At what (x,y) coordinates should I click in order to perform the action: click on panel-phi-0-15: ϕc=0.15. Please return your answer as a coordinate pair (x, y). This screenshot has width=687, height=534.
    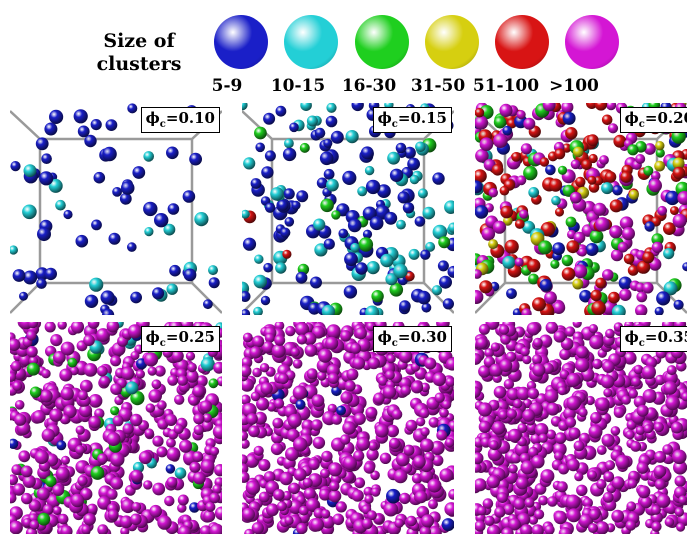
    Looking at the image, I should click on (348, 209).